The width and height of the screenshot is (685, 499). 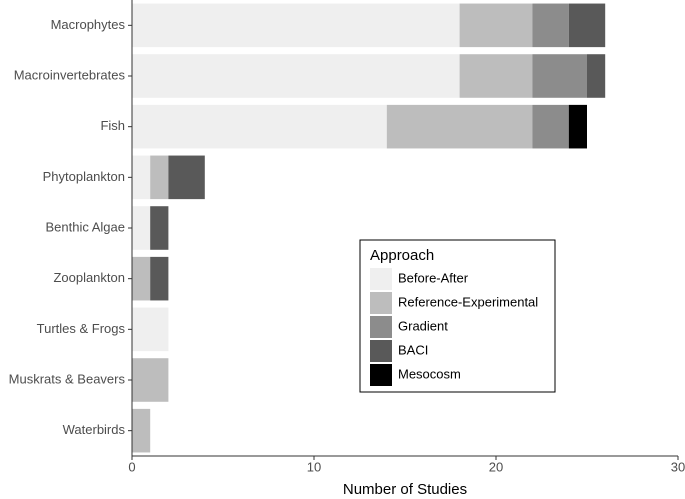 What do you see at coordinates (496, 466) in the screenshot?
I see `x-tick-label: 20` at bounding box center [496, 466].